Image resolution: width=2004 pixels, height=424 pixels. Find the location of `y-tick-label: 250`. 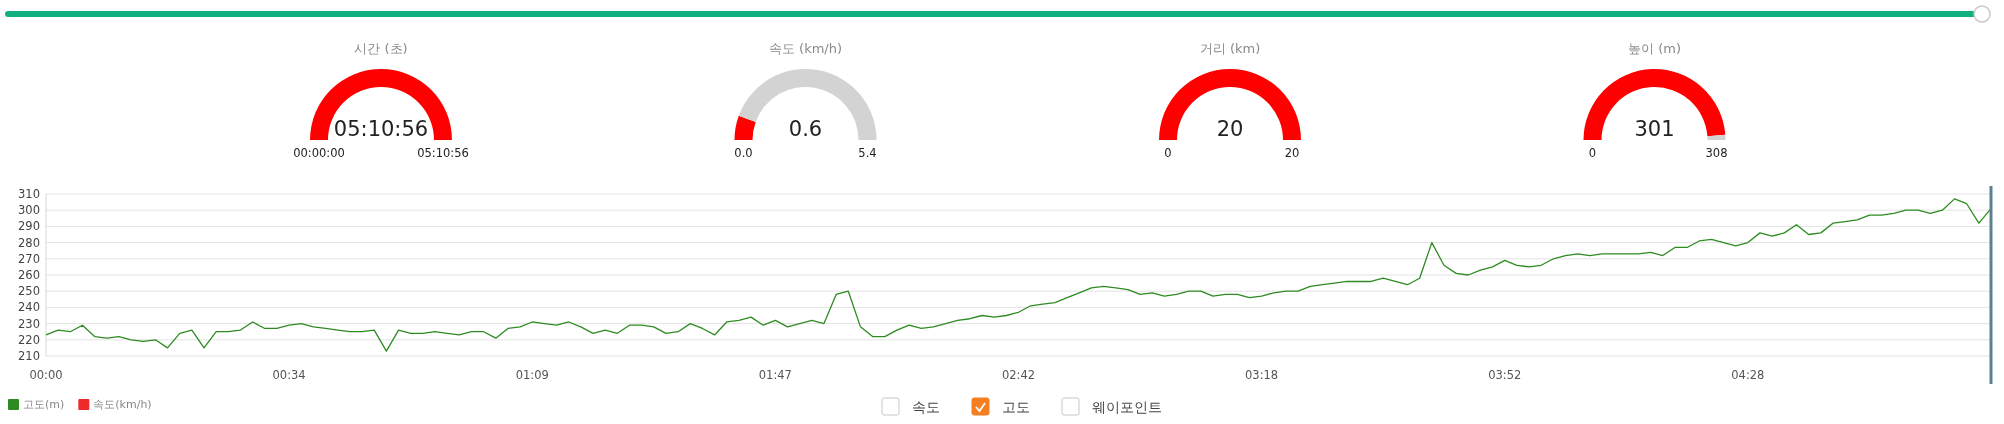

y-tick-label: 250 is located at coordinates (29, 291).